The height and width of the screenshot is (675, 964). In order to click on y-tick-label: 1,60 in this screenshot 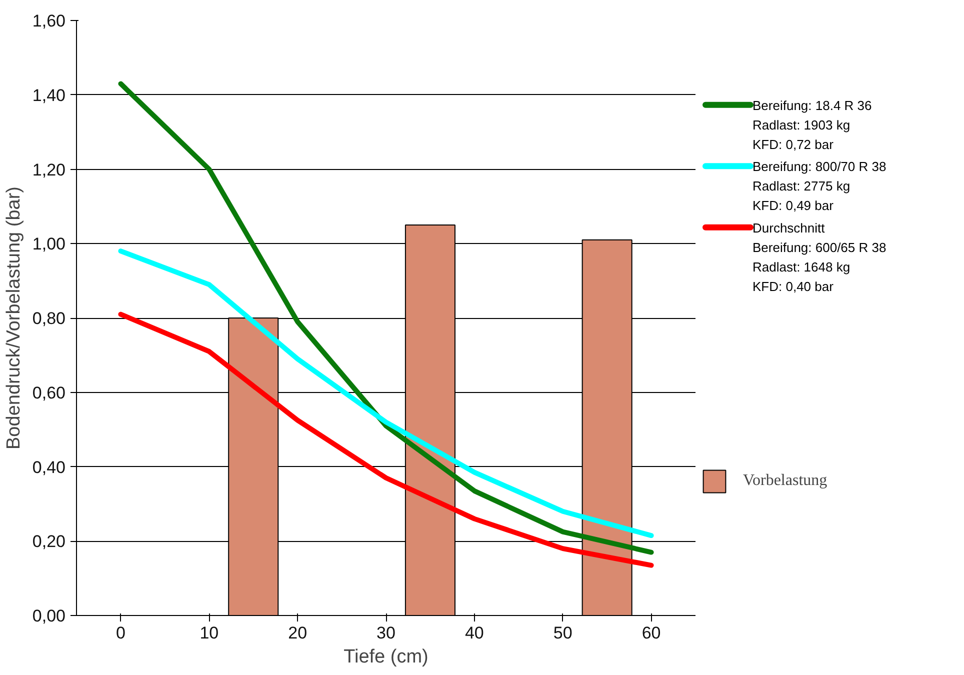, I will do `click(49, 21)`.